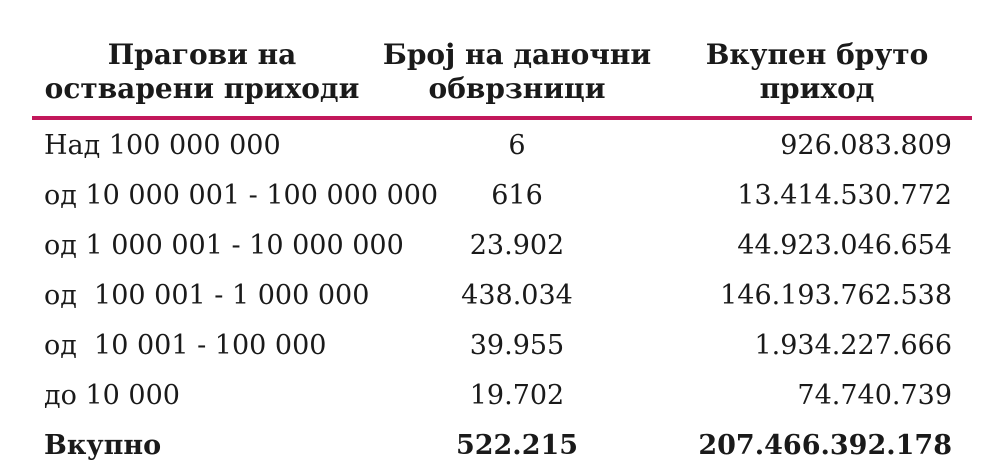  Describe the element at coordinates (202, 88) in the screenshot. I see `header-thresholds-line-2: остварени приходи` at that location.